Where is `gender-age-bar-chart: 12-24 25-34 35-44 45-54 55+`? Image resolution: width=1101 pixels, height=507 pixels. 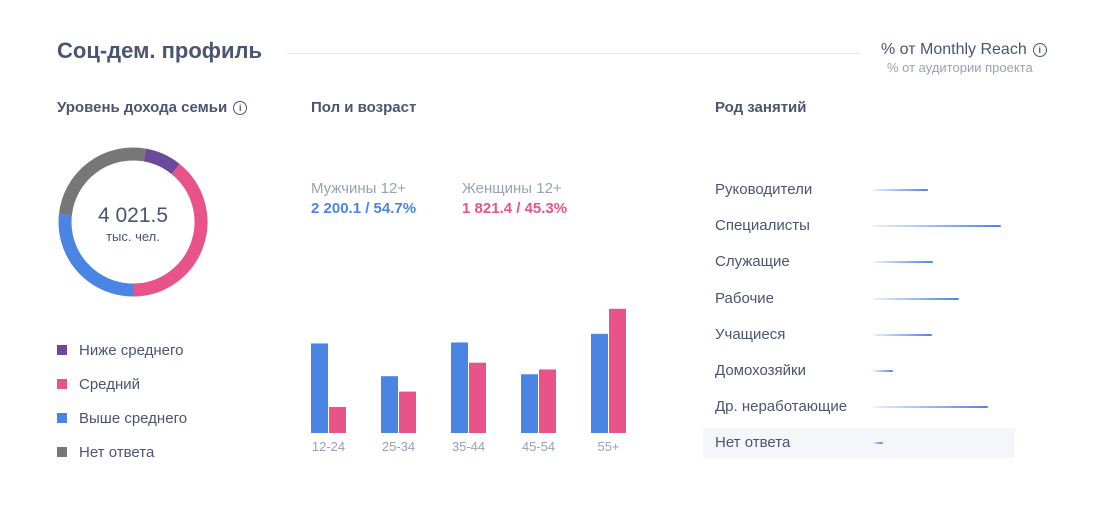
gender-age-bar-chart: 12-24 25-34 35-44 45-54 55+ is located at coordinates (468, 381).